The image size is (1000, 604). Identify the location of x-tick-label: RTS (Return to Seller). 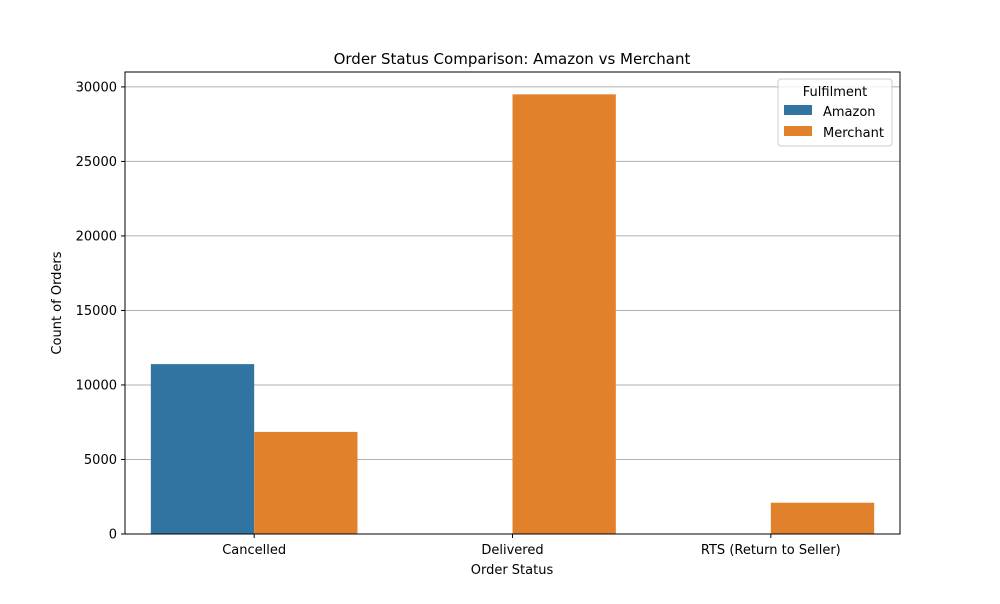
(771, 550).